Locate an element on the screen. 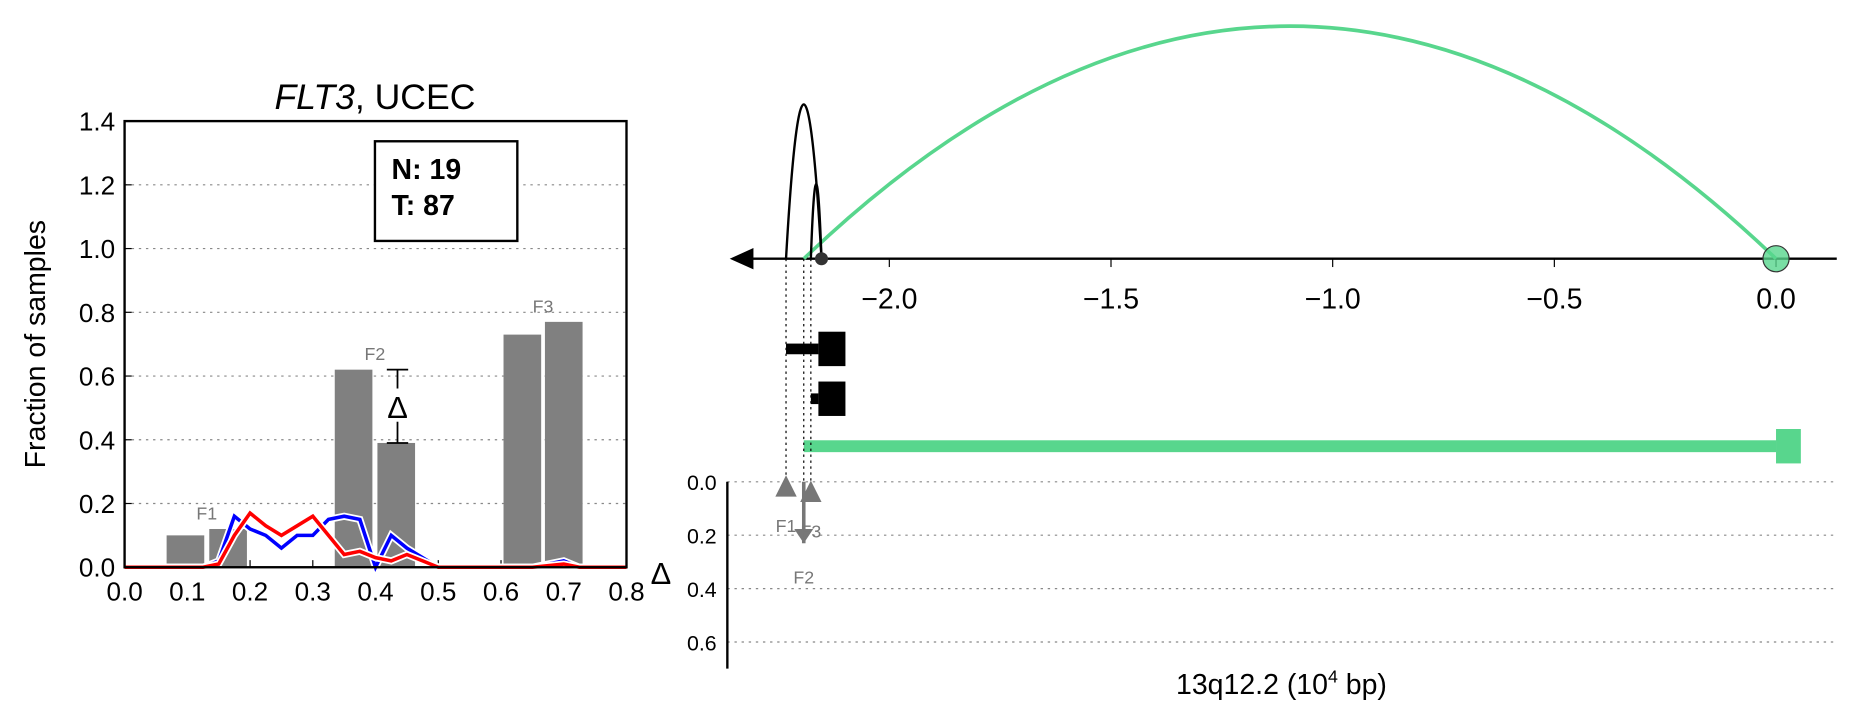  delta-label-bg is located at coordinates (397, 405).